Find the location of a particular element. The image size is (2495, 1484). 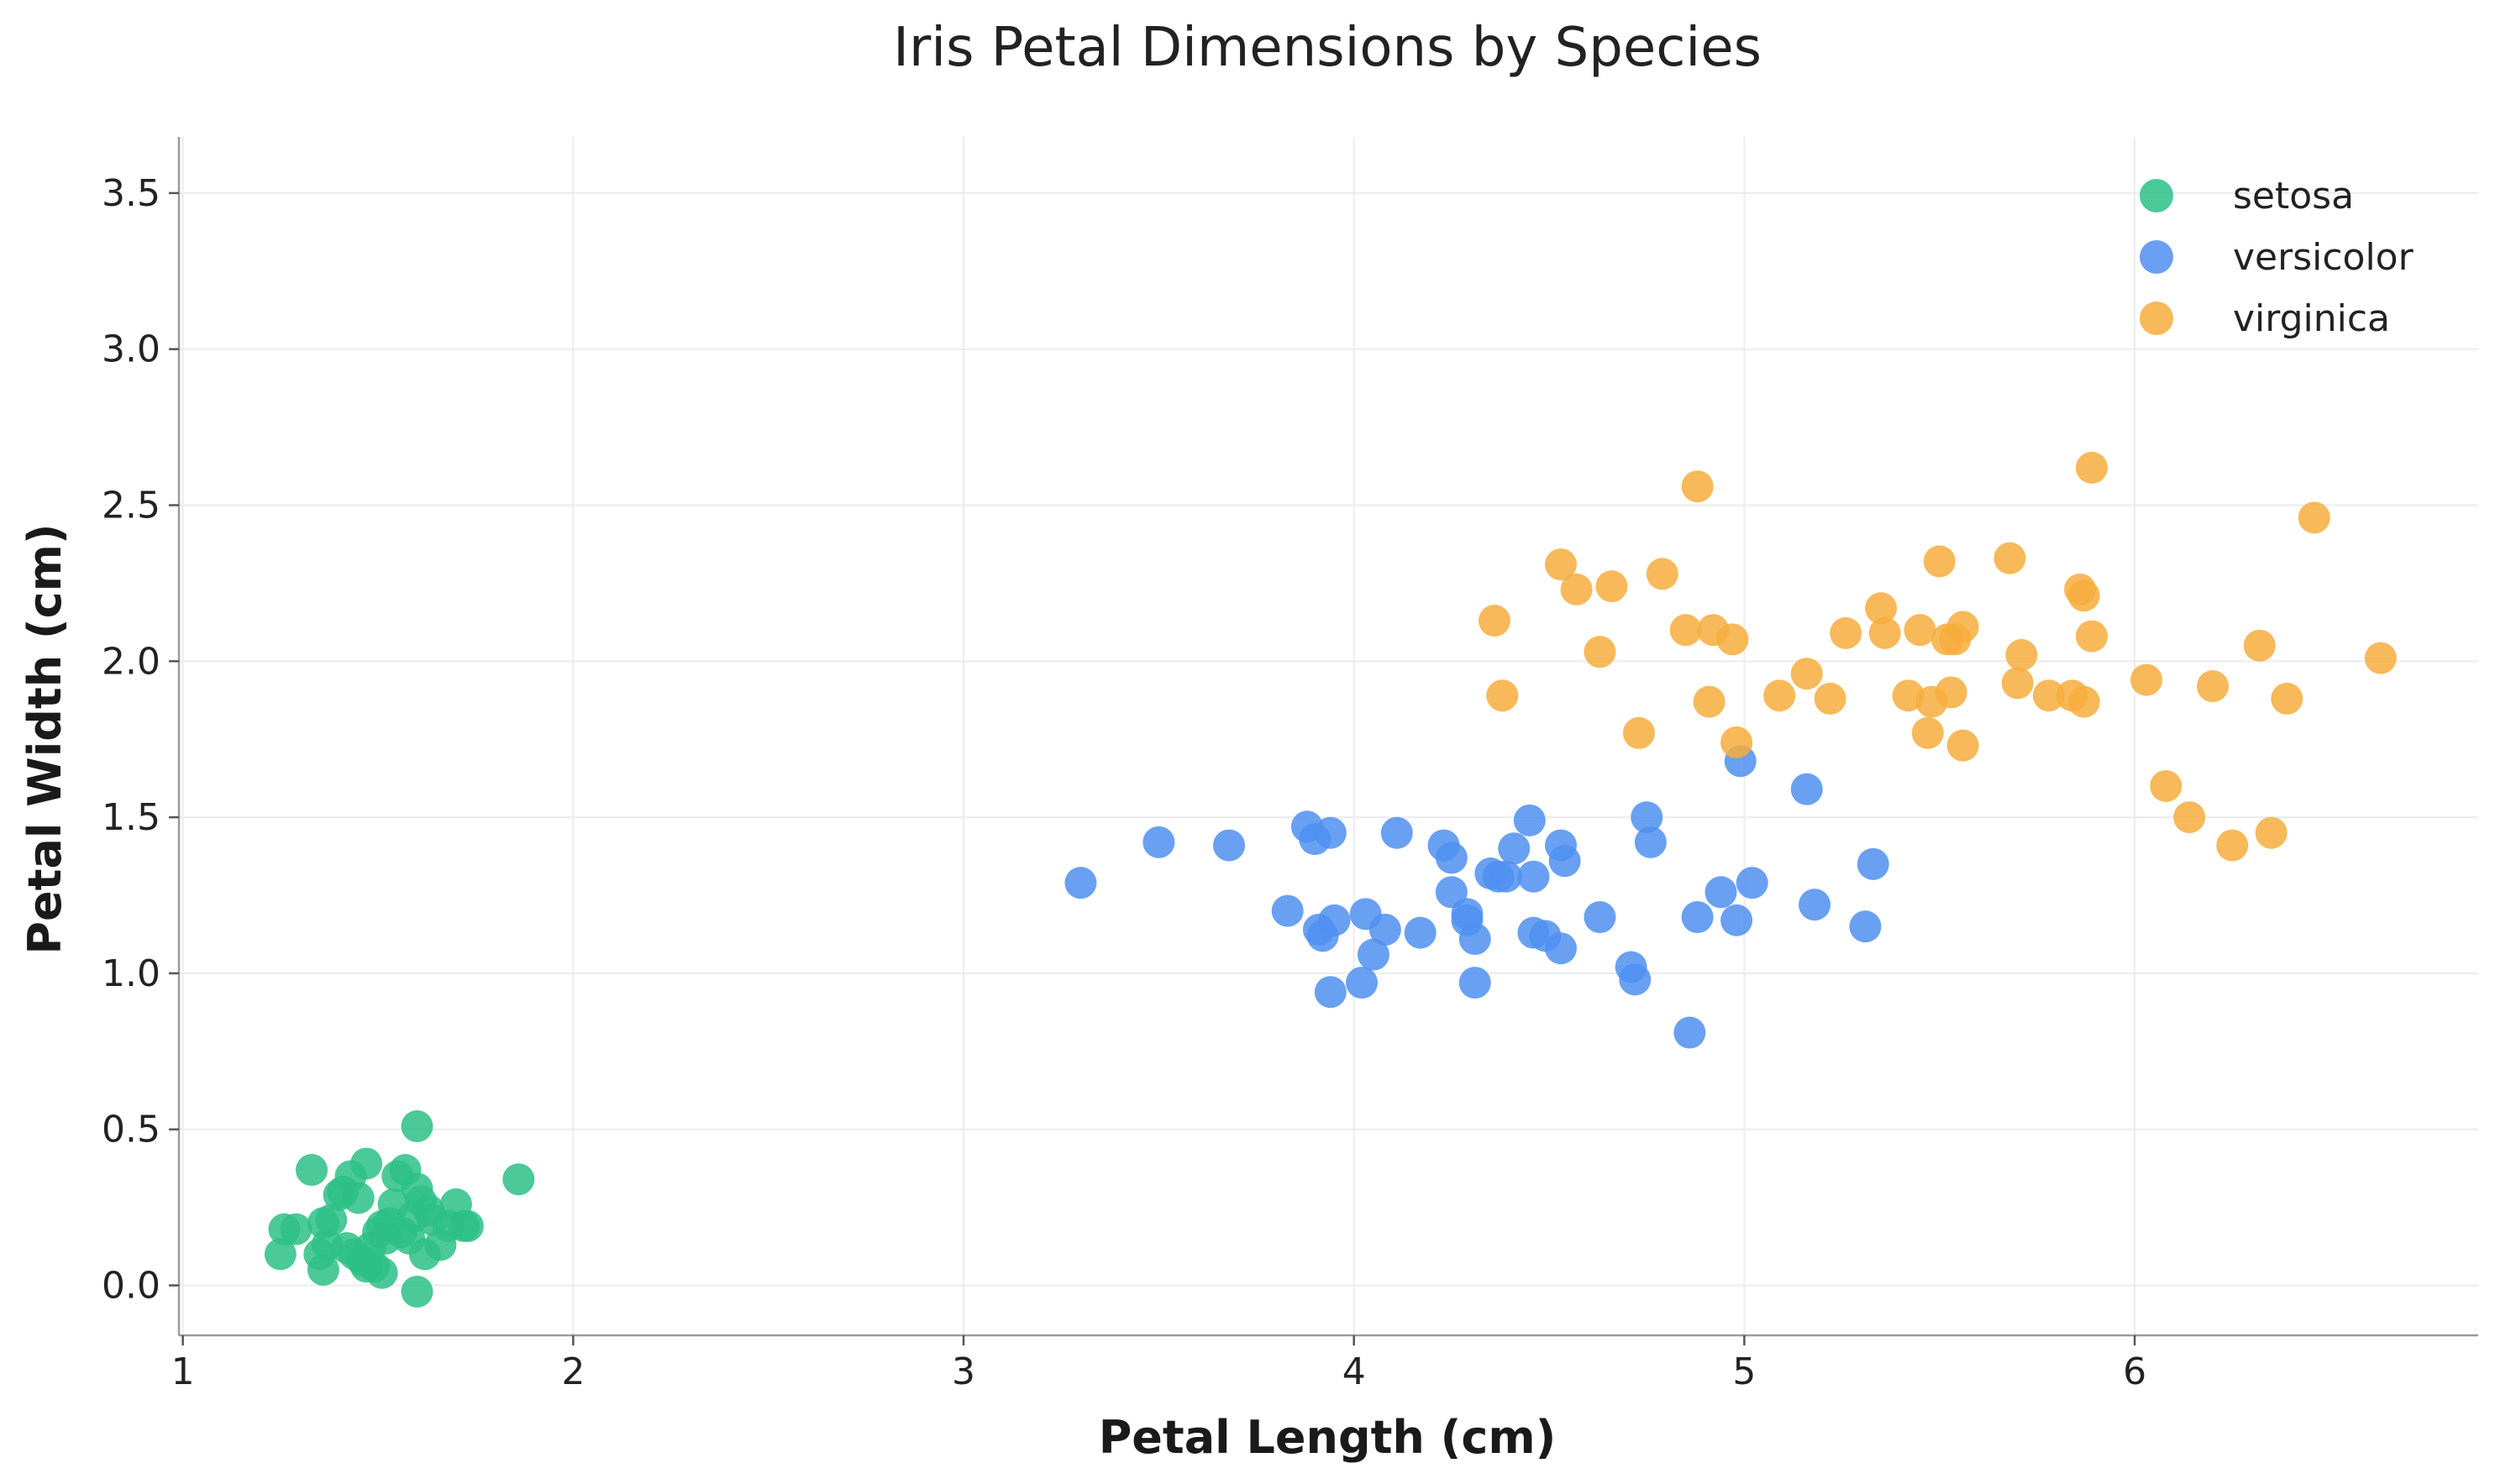

legend-label: setosa is located at coordinates (2294, 197).